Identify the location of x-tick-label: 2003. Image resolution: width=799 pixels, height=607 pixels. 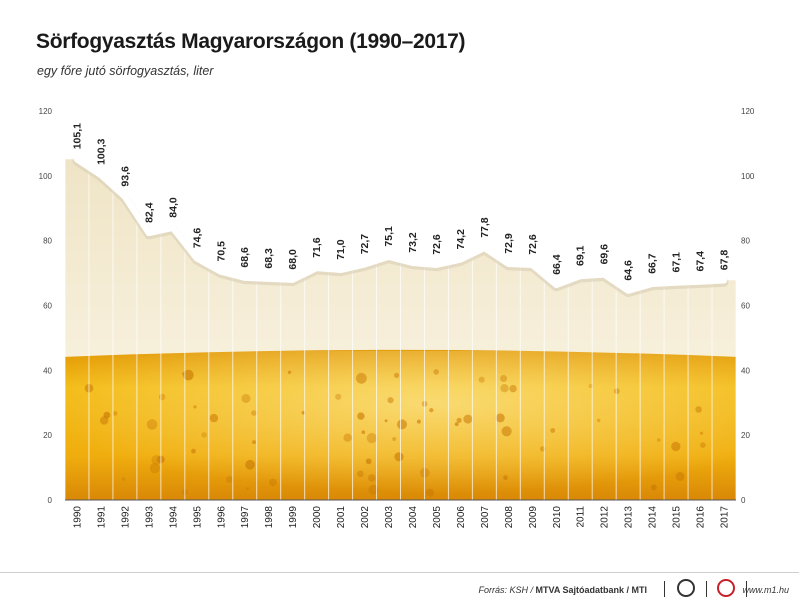
(389, 517).